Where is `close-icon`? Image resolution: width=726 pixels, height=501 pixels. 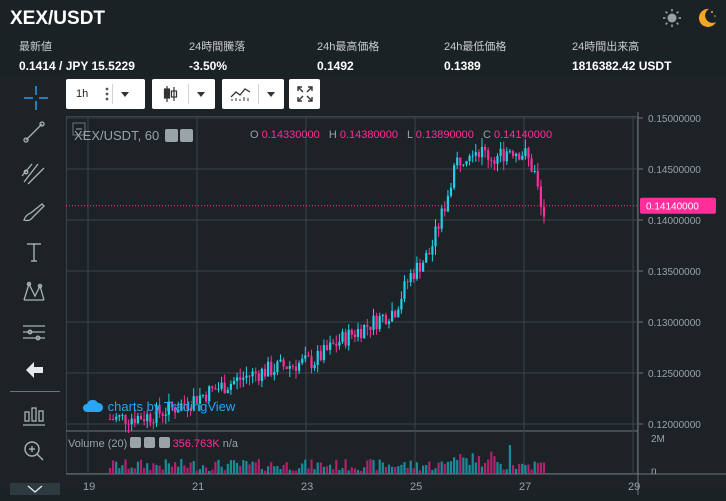
close-icon is located at coordinates (164, 442).